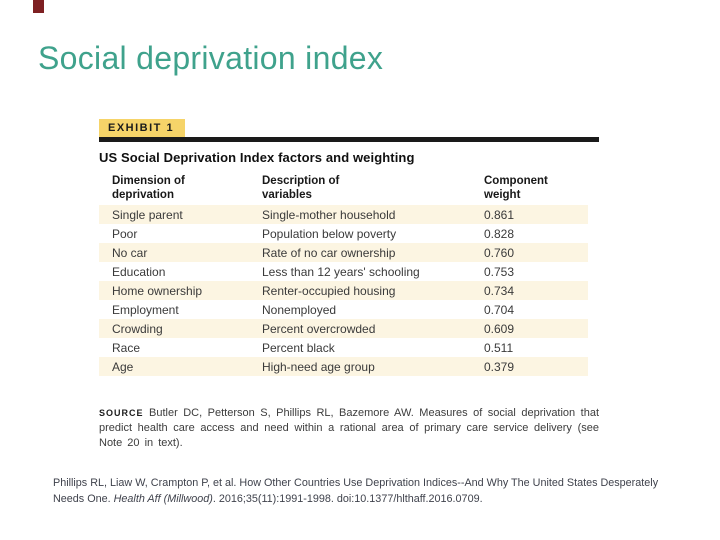  I want to click on cell-weight: 0.828, so click(499, 233).